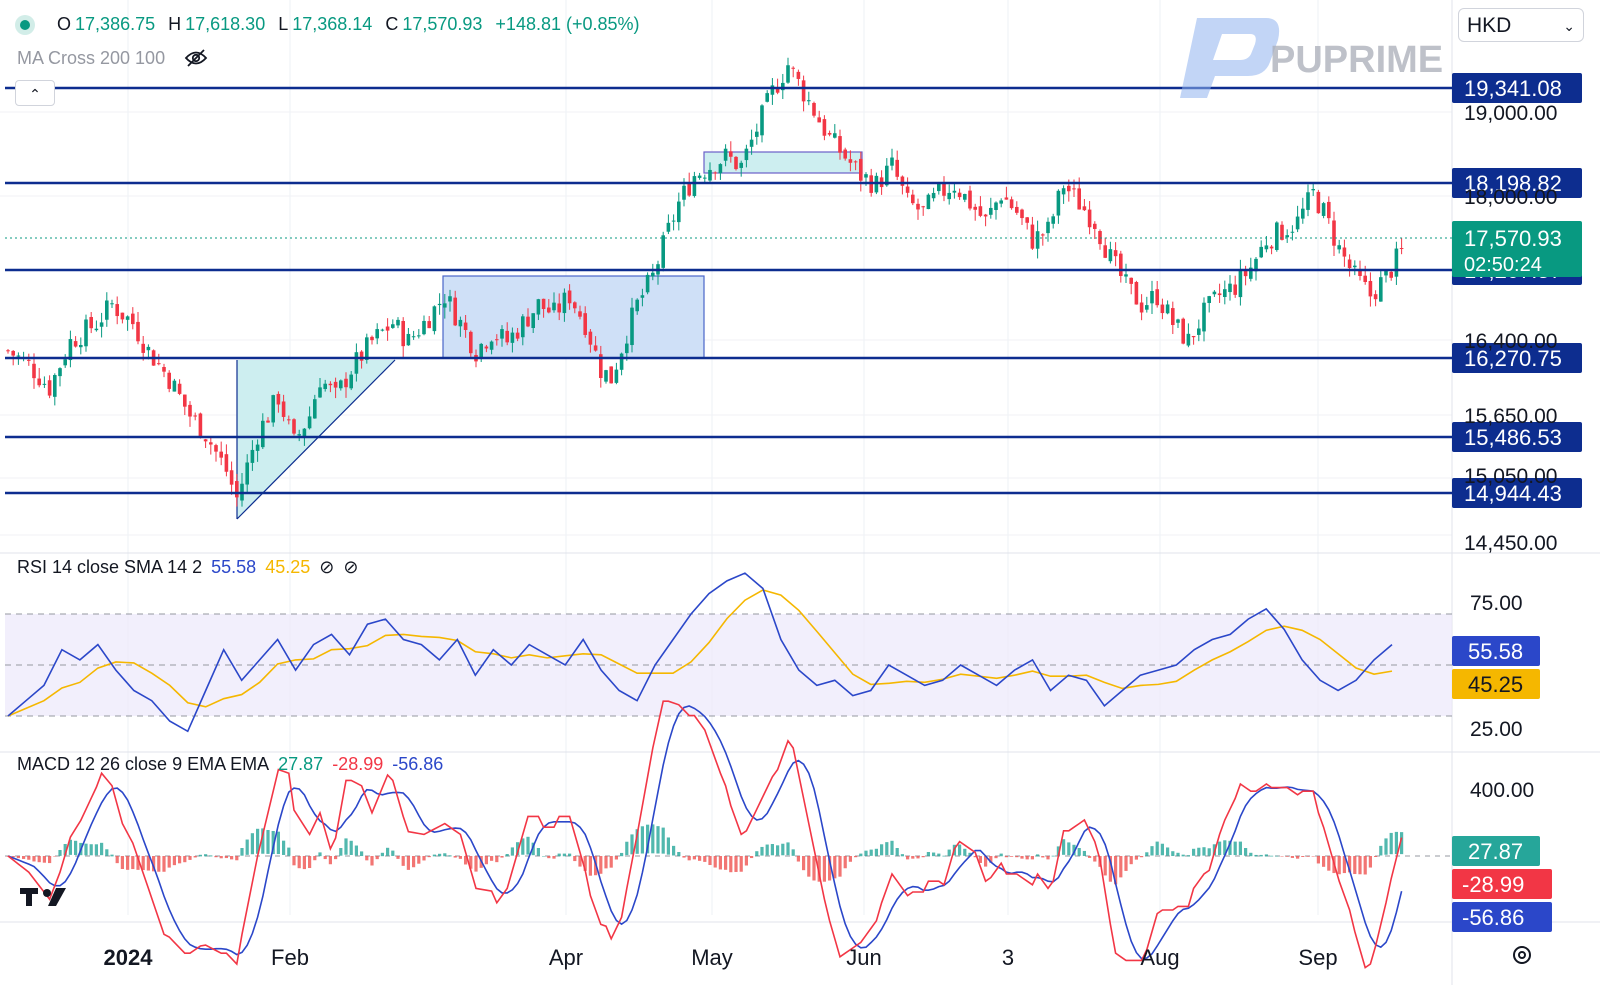  I want to click on ohlc-low: L 17,368.14, so click(325, 24).